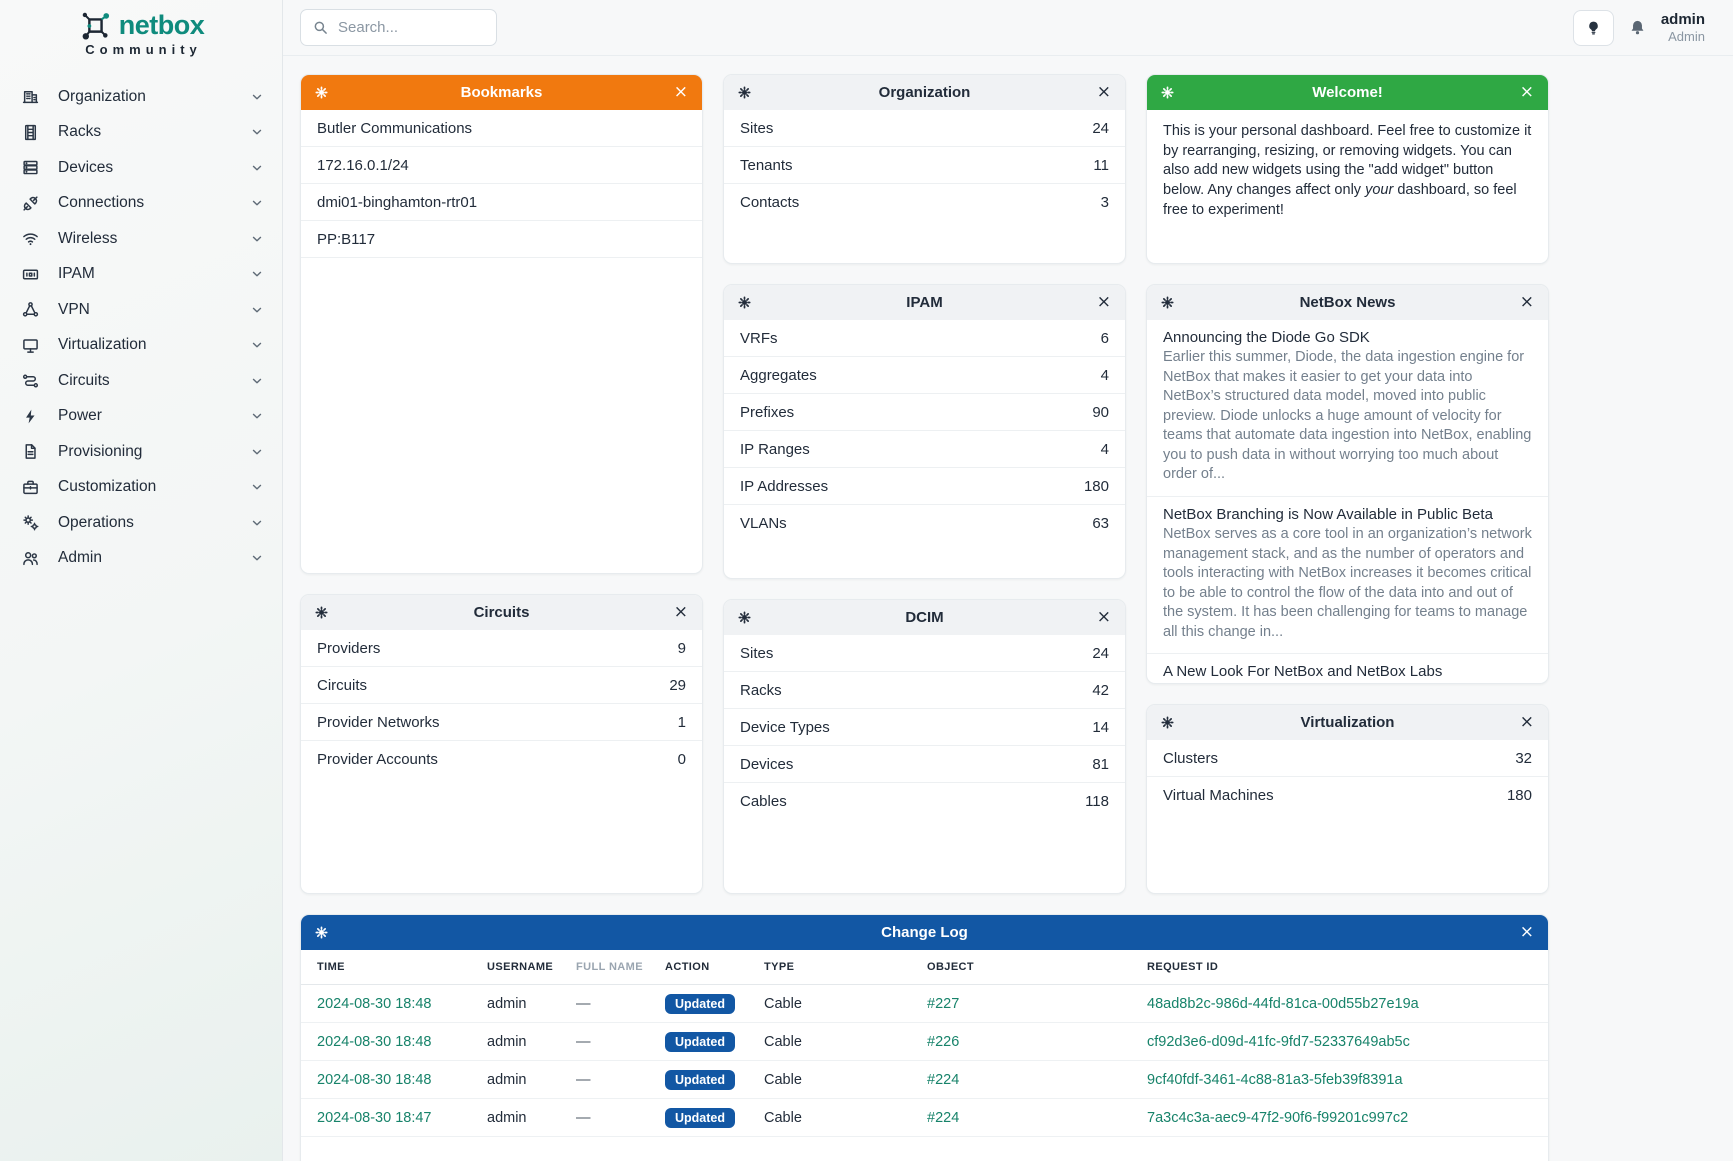 This screenshot has width=1733, height=1161. Describe the element at coordinates (924, 690) in the screenshot. I see `stat-row: Racks 42` at that location.